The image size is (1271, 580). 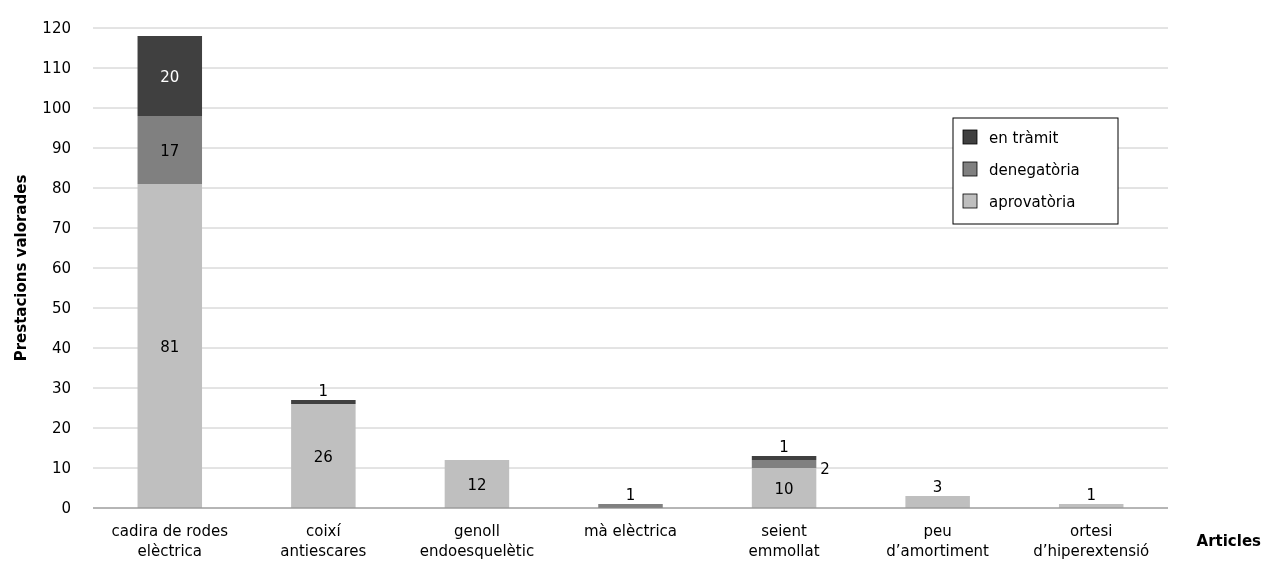 What do you see at coordinates (1024, 138) in the screenshot?
I see `legend-label: en tràmit` at bounding box center [1024, 138].